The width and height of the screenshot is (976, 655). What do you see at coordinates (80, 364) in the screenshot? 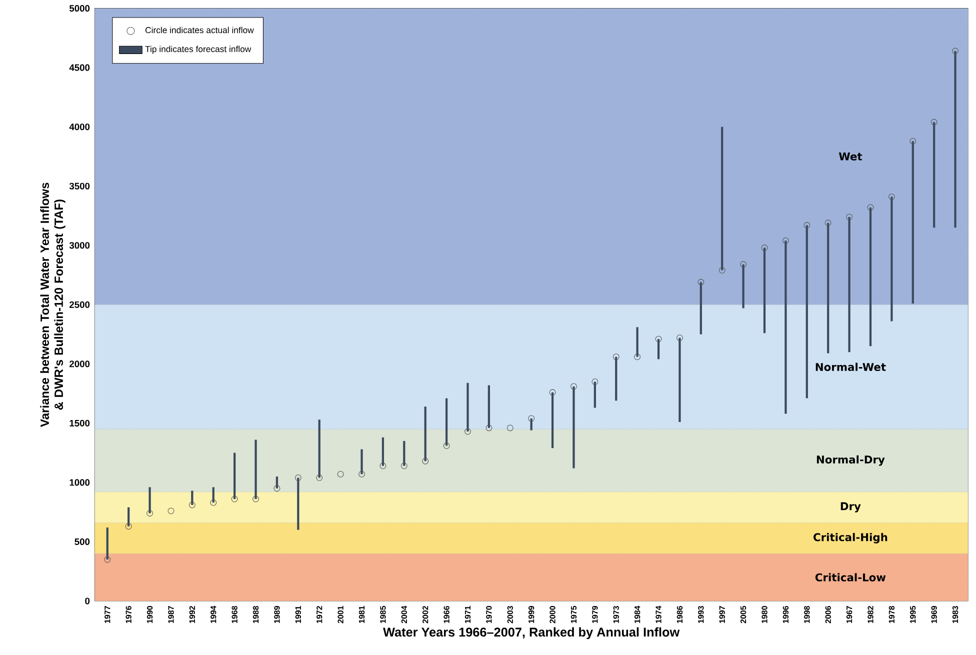
I see `y-tick-label: 2000` at bounding box center [80, 364].